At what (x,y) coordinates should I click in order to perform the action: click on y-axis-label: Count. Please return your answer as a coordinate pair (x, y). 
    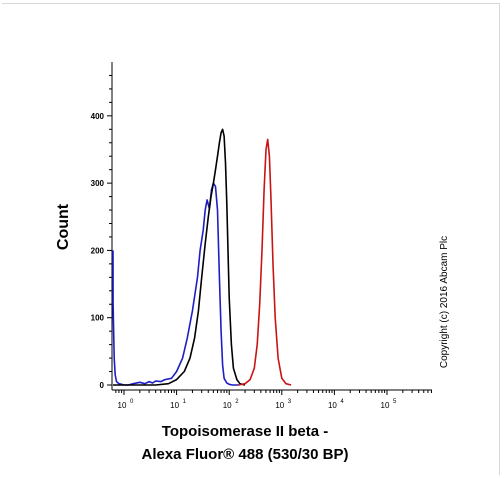
    Looking at the image, I should click on (63, 226).